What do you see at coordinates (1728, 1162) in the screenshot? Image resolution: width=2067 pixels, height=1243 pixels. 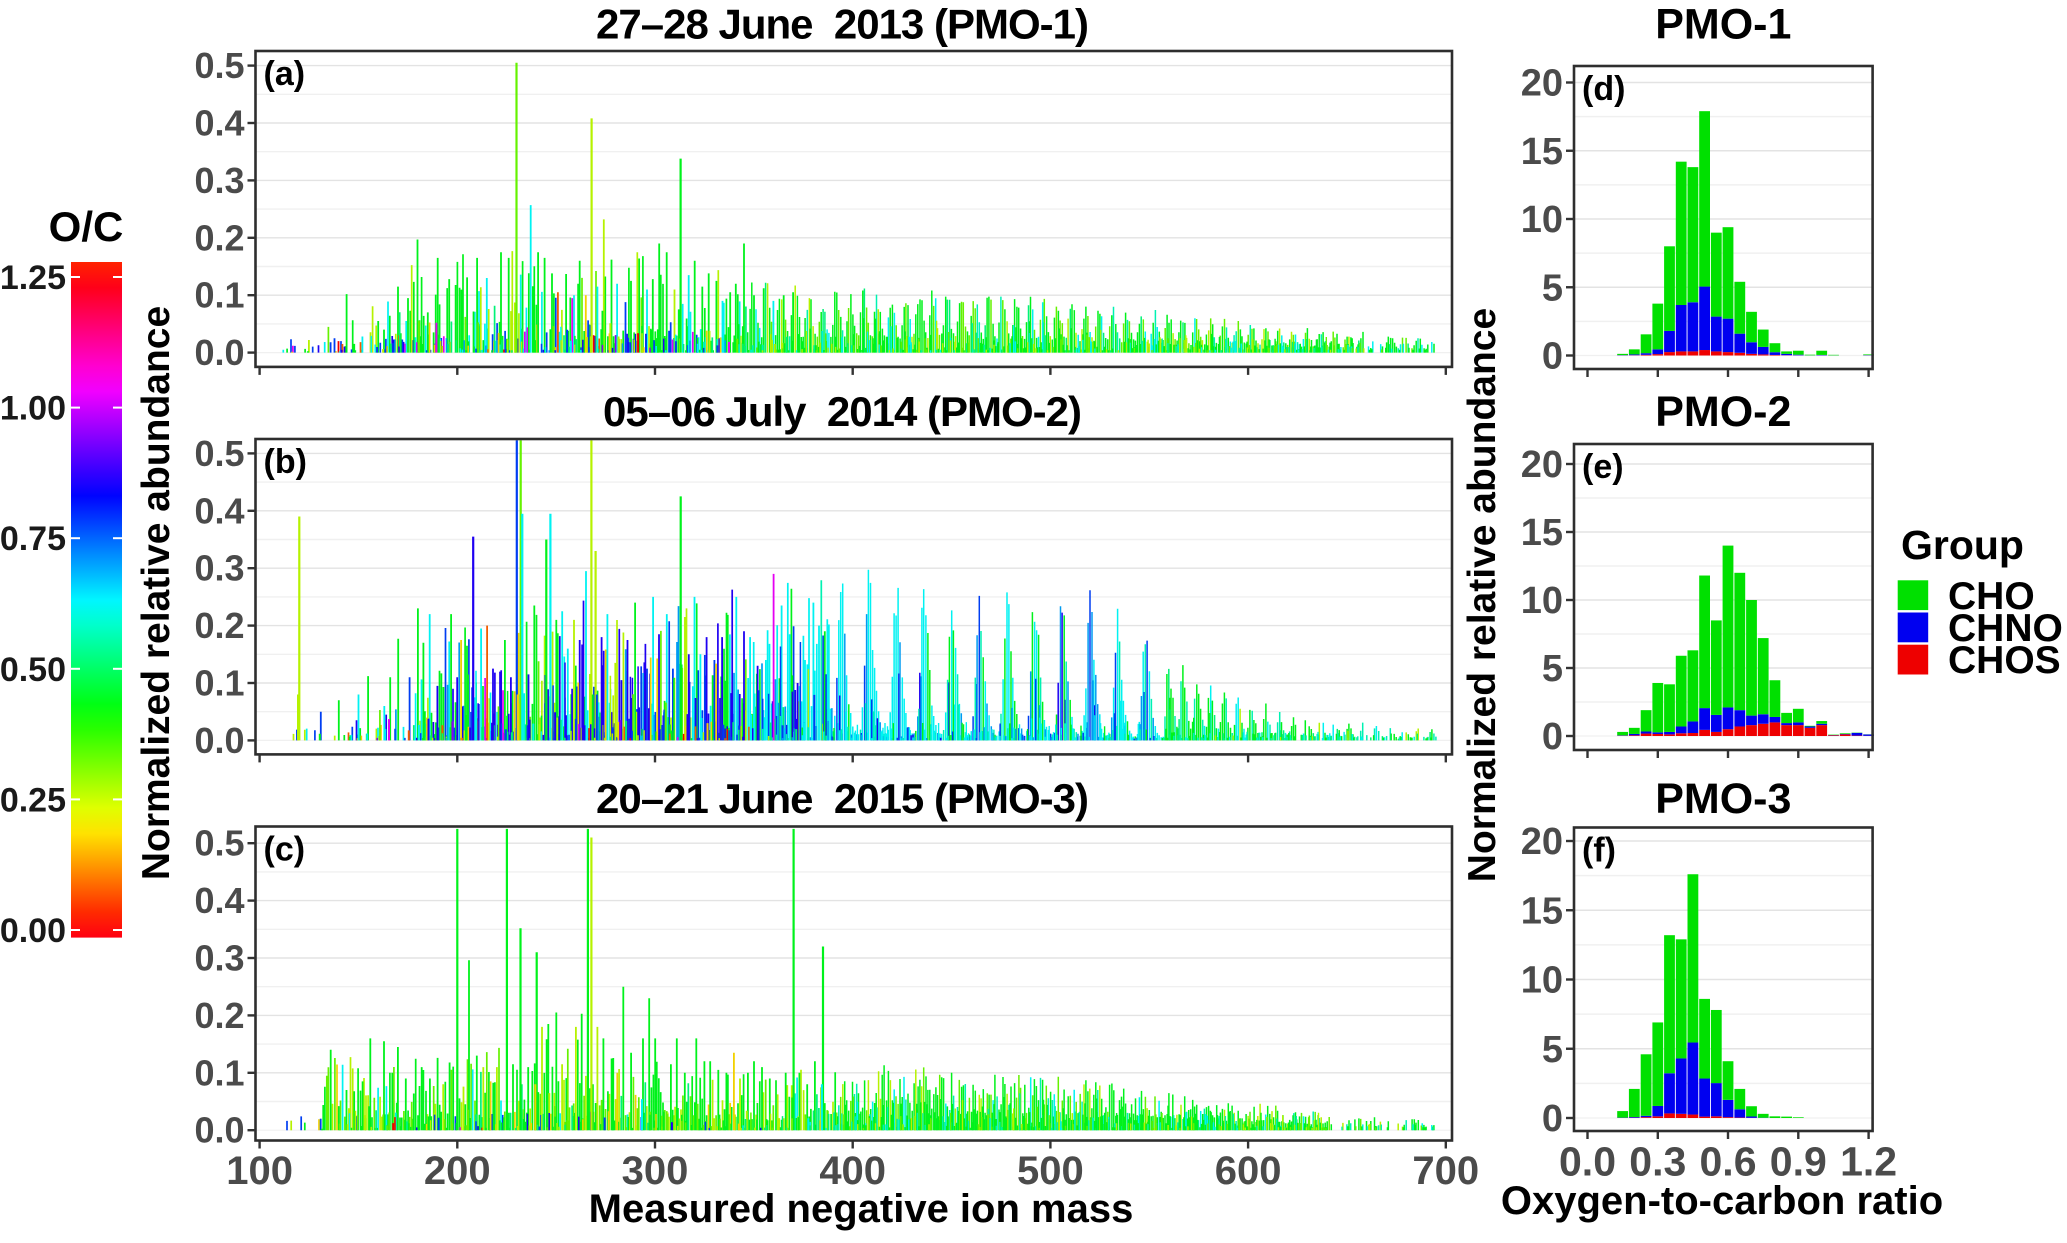 I see `svg-text: 0.6` at bounding box center [1728, 1162].